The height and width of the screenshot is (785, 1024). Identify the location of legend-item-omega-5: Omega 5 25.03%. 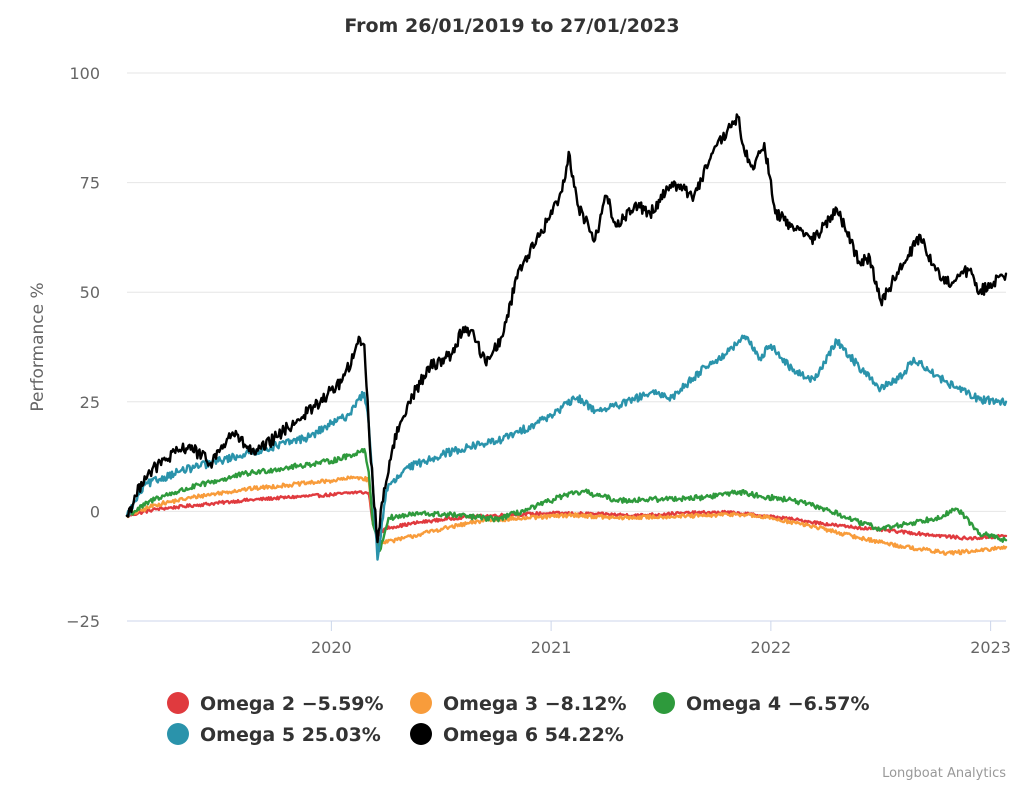
(274, 734).